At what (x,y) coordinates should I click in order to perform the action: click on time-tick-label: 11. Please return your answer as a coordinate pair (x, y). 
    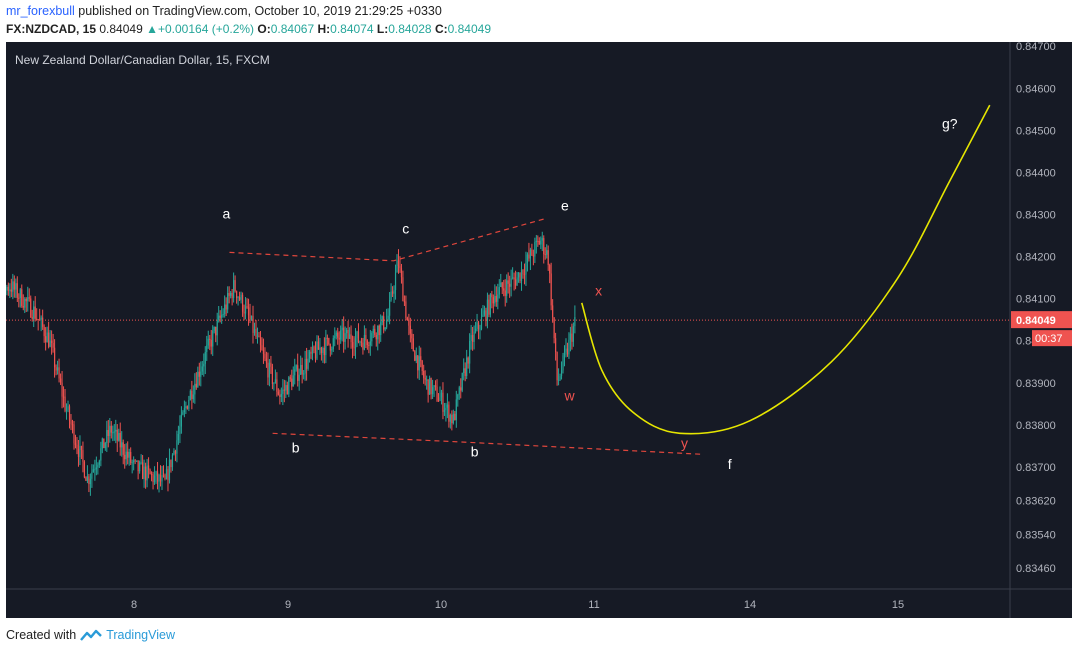
    Looking at the image, I should click on (593, 605).